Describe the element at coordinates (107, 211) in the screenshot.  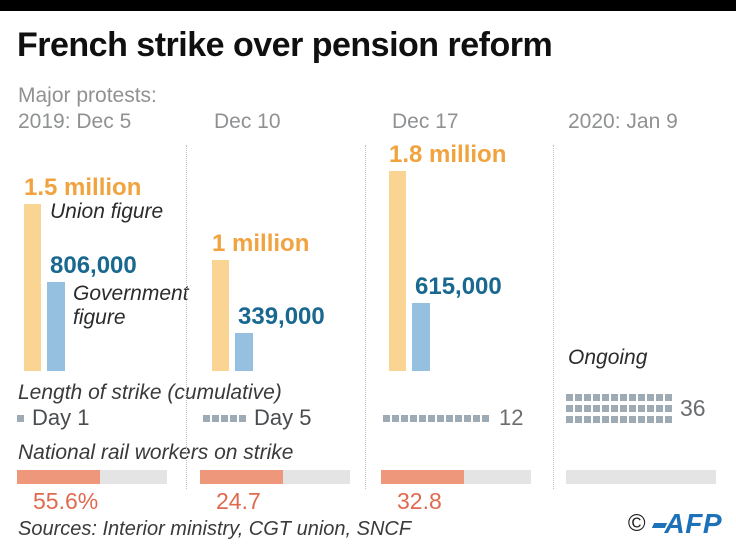
I see `union-figure-legend: Union figure` at that location.